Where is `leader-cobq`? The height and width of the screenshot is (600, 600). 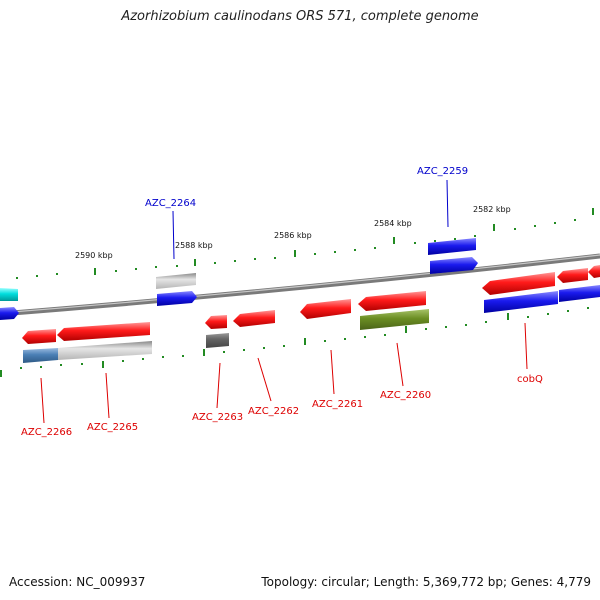 leader-cobq is located at coordinates (526, 346).